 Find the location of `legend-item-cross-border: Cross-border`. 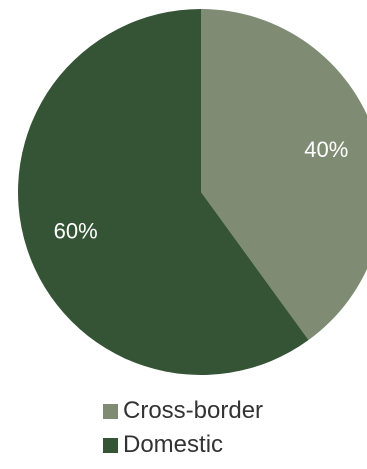

legend-item-cross-border: Cross-border is located at coordinates (223, 411).